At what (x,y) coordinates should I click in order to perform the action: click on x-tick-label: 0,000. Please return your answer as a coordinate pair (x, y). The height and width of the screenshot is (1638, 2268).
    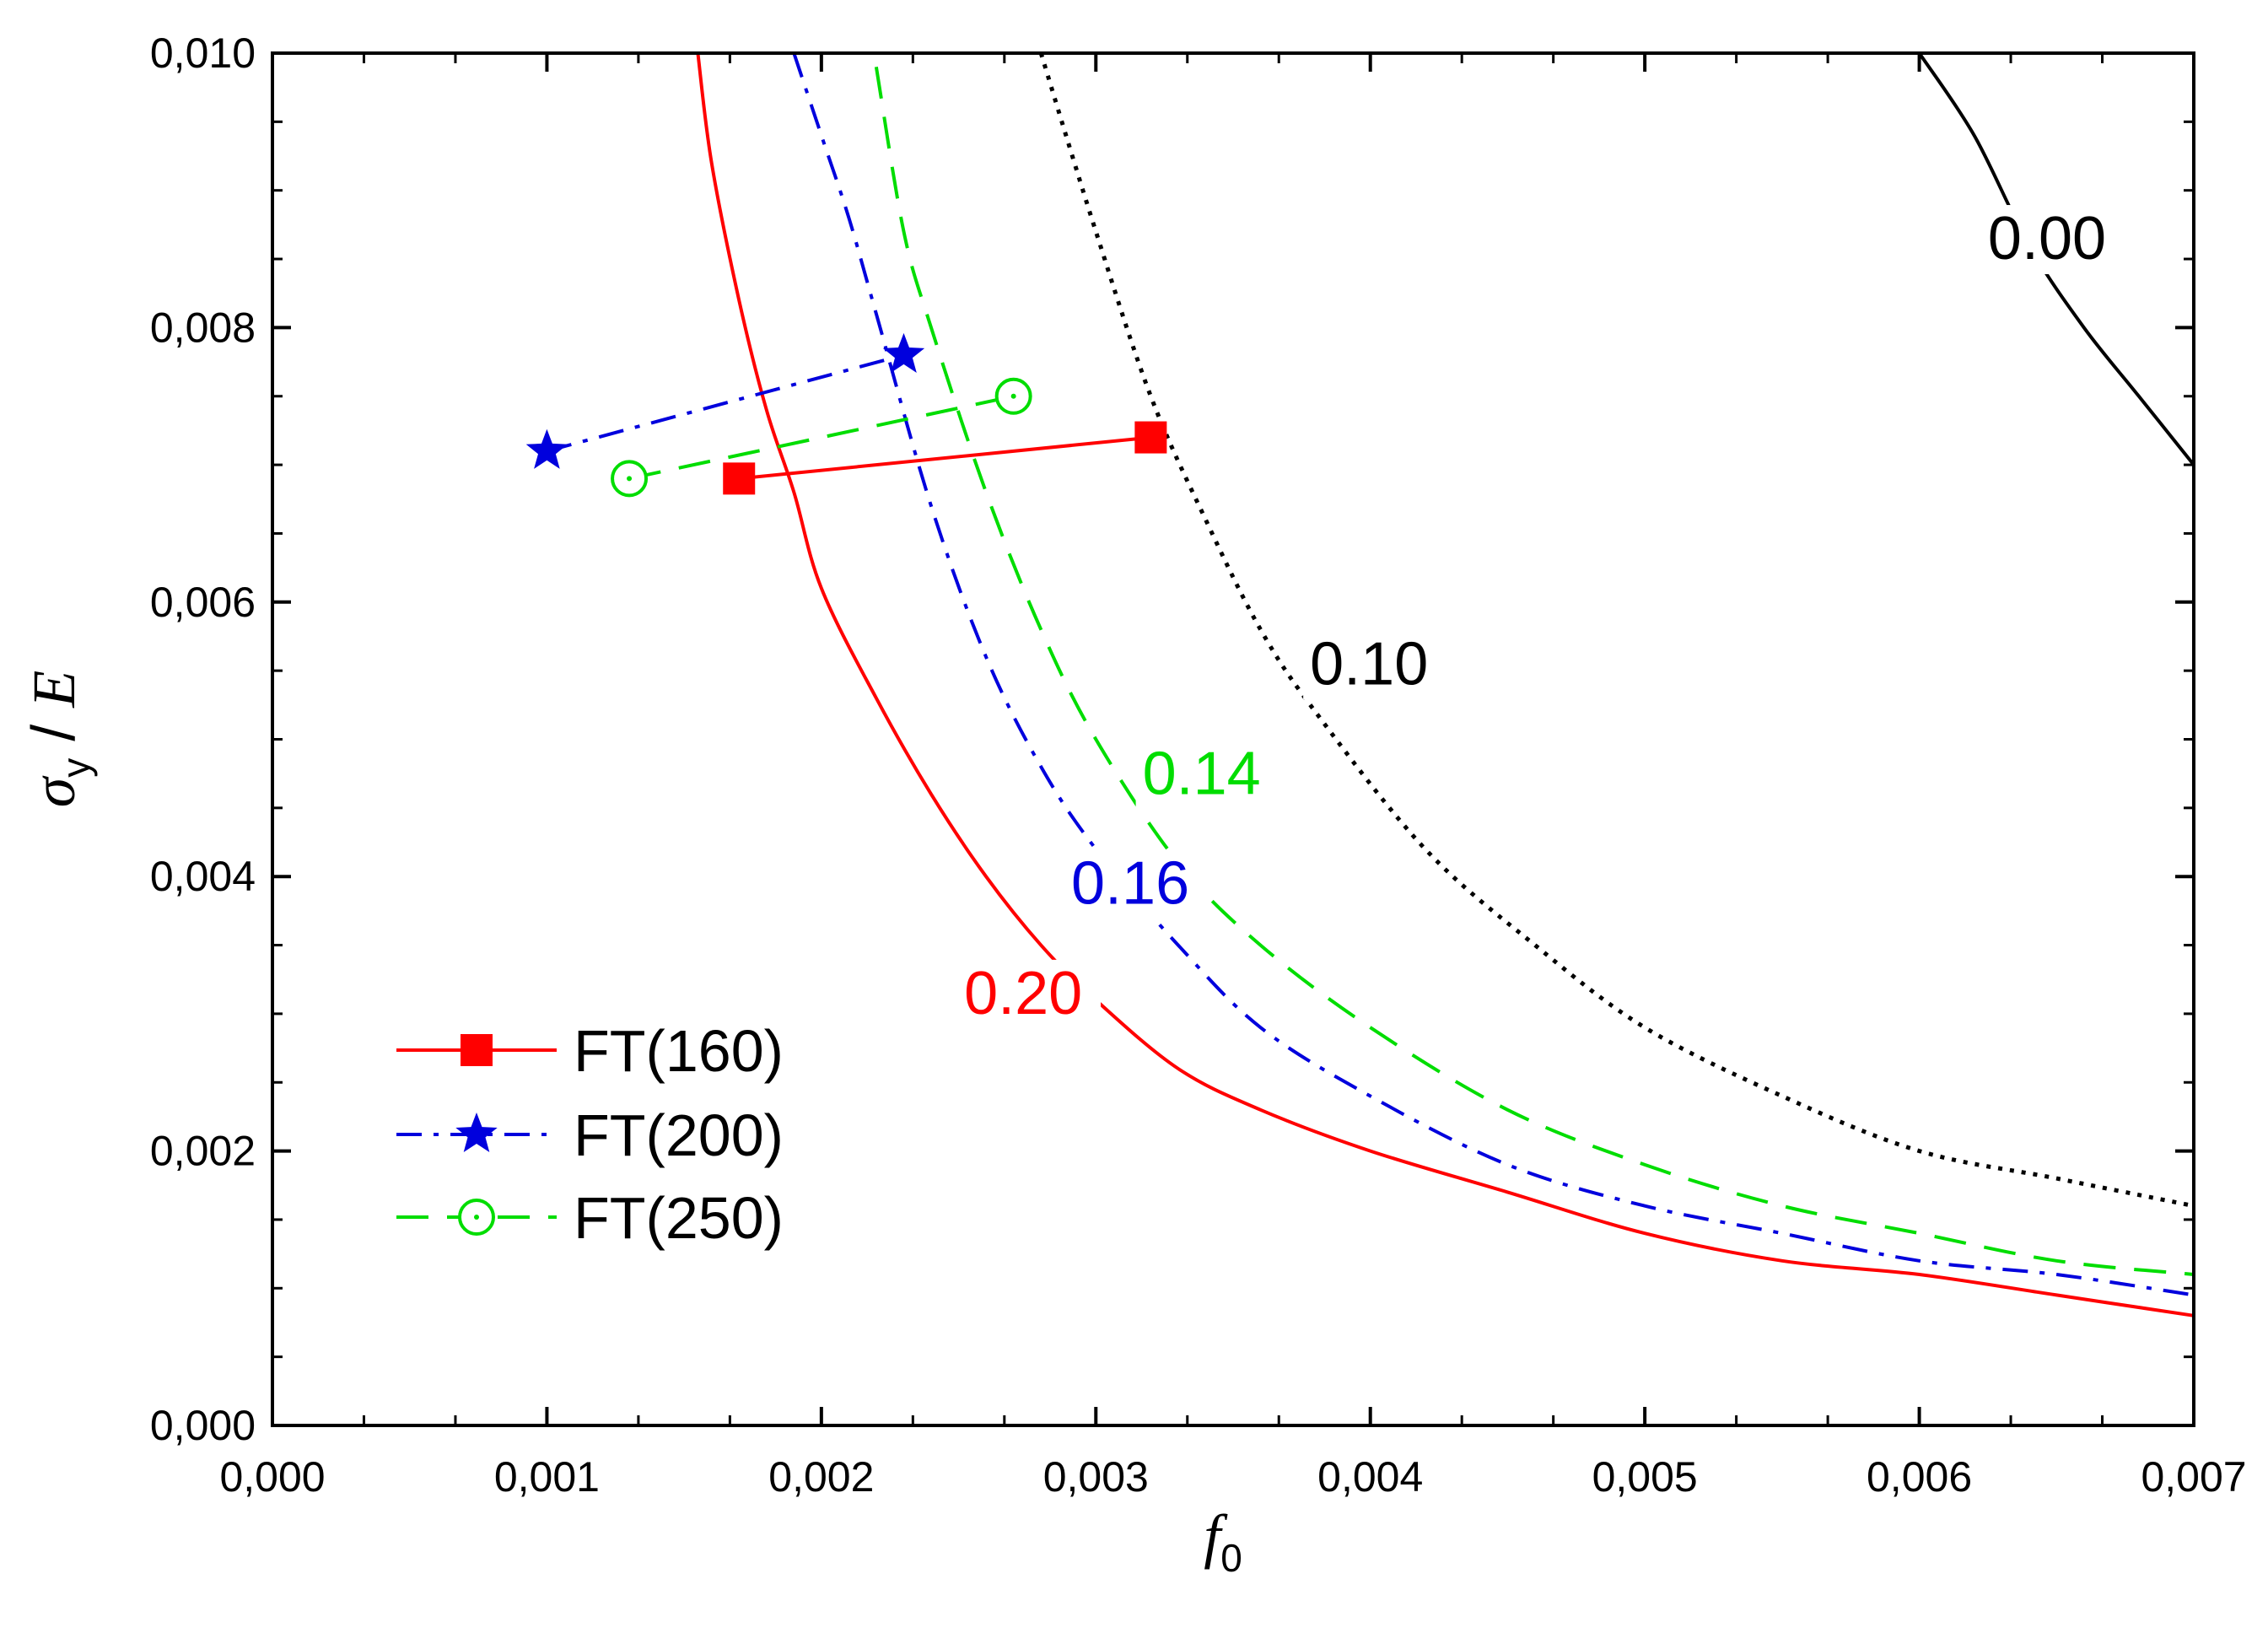
    Looking at the image, I should click on (272, 1477).